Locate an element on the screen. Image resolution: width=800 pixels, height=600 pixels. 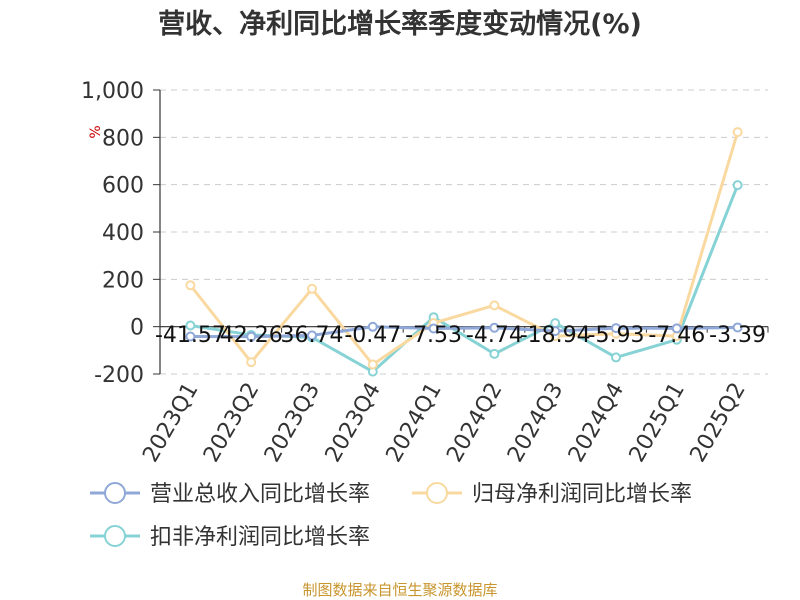
x-tick-label: 2025Q1 is located at coordinates (657, 423).